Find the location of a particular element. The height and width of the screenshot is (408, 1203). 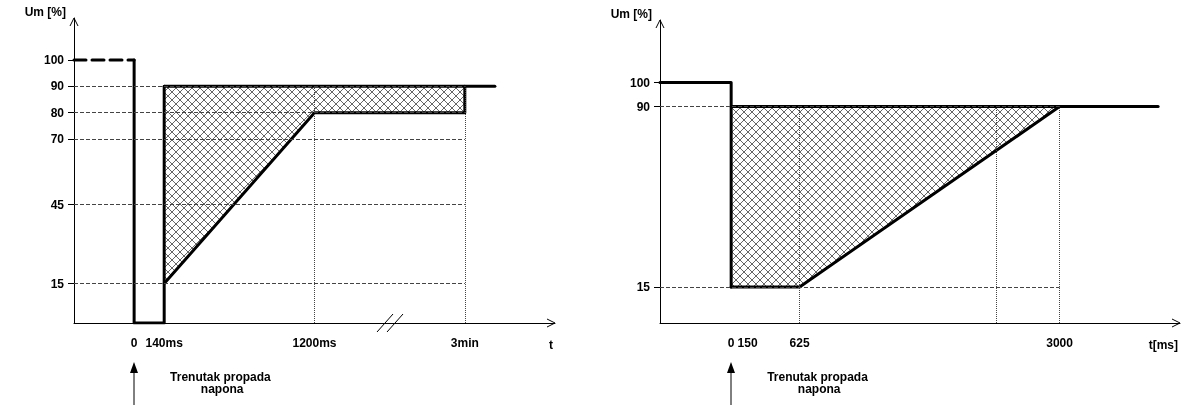

y-tick-label: 70 is located at coordinates (57, 138).